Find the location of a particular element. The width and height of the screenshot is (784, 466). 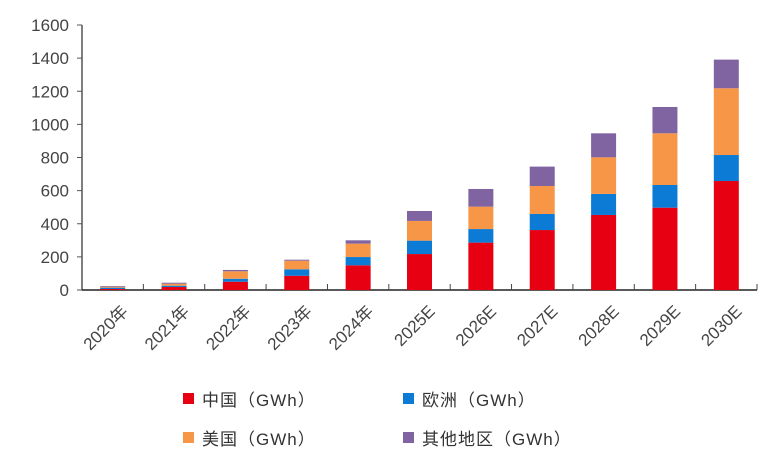

legend-item-europe: 欧洲（GWh） is located at coordinates (469, 398).